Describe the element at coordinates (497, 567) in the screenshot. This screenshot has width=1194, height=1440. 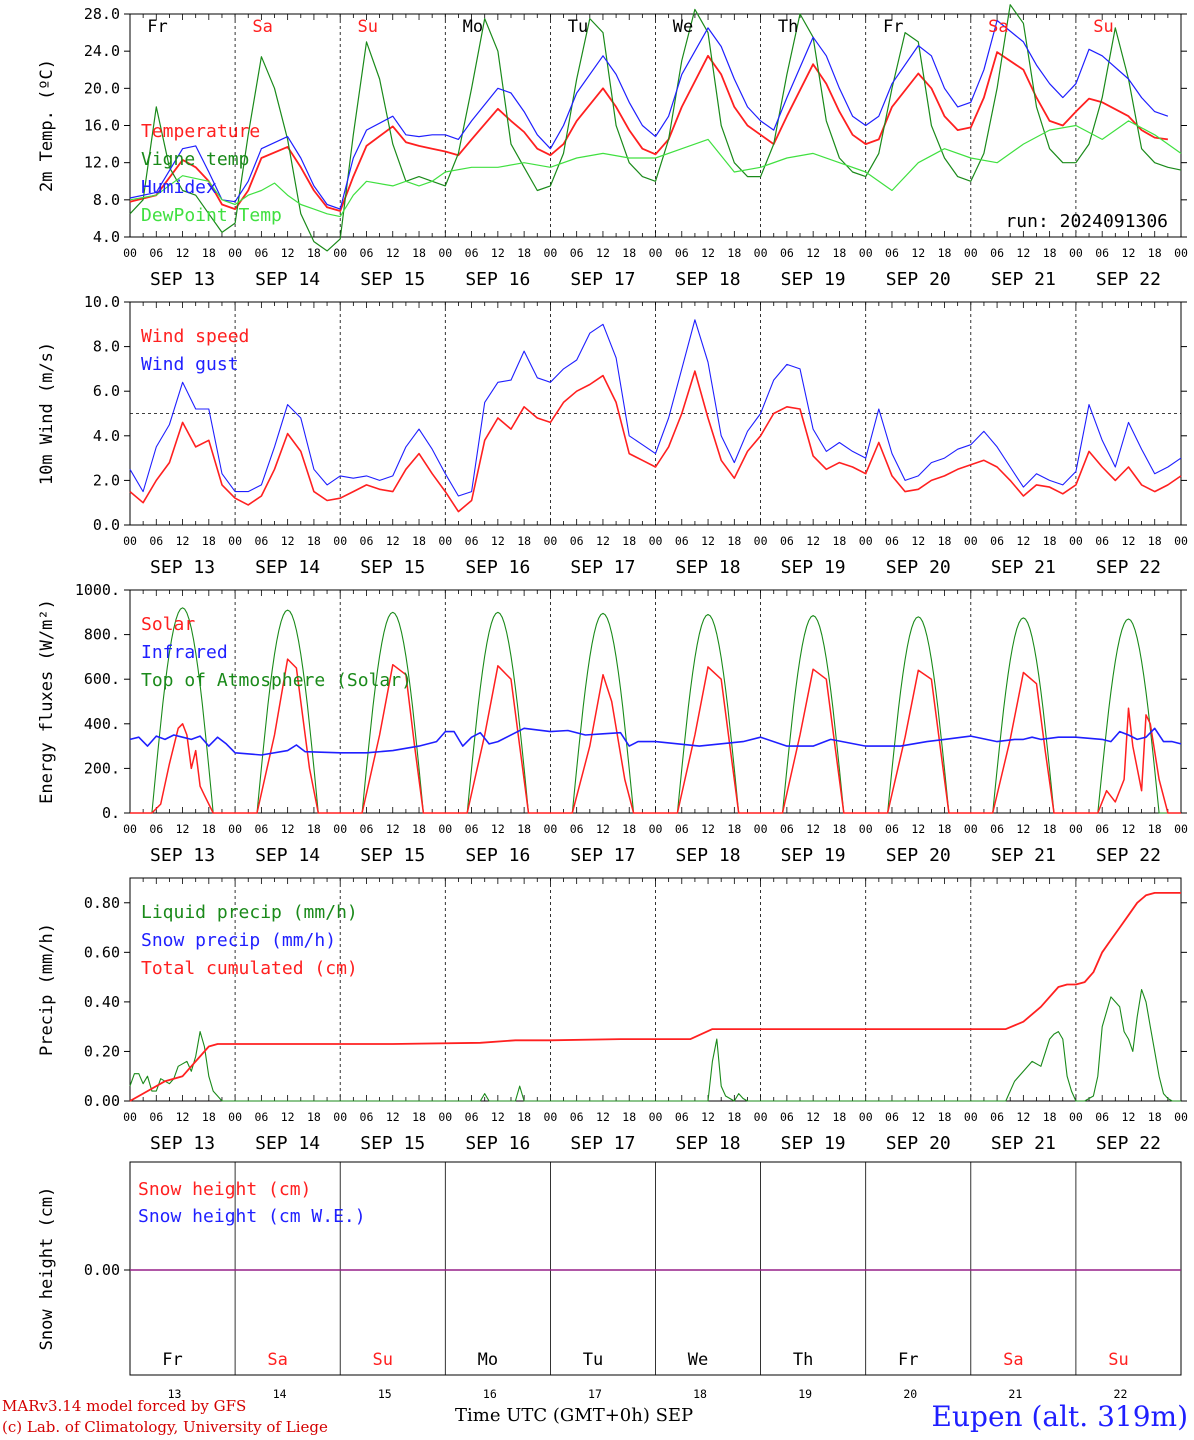
I see `date-label: SEP 16` at that location.